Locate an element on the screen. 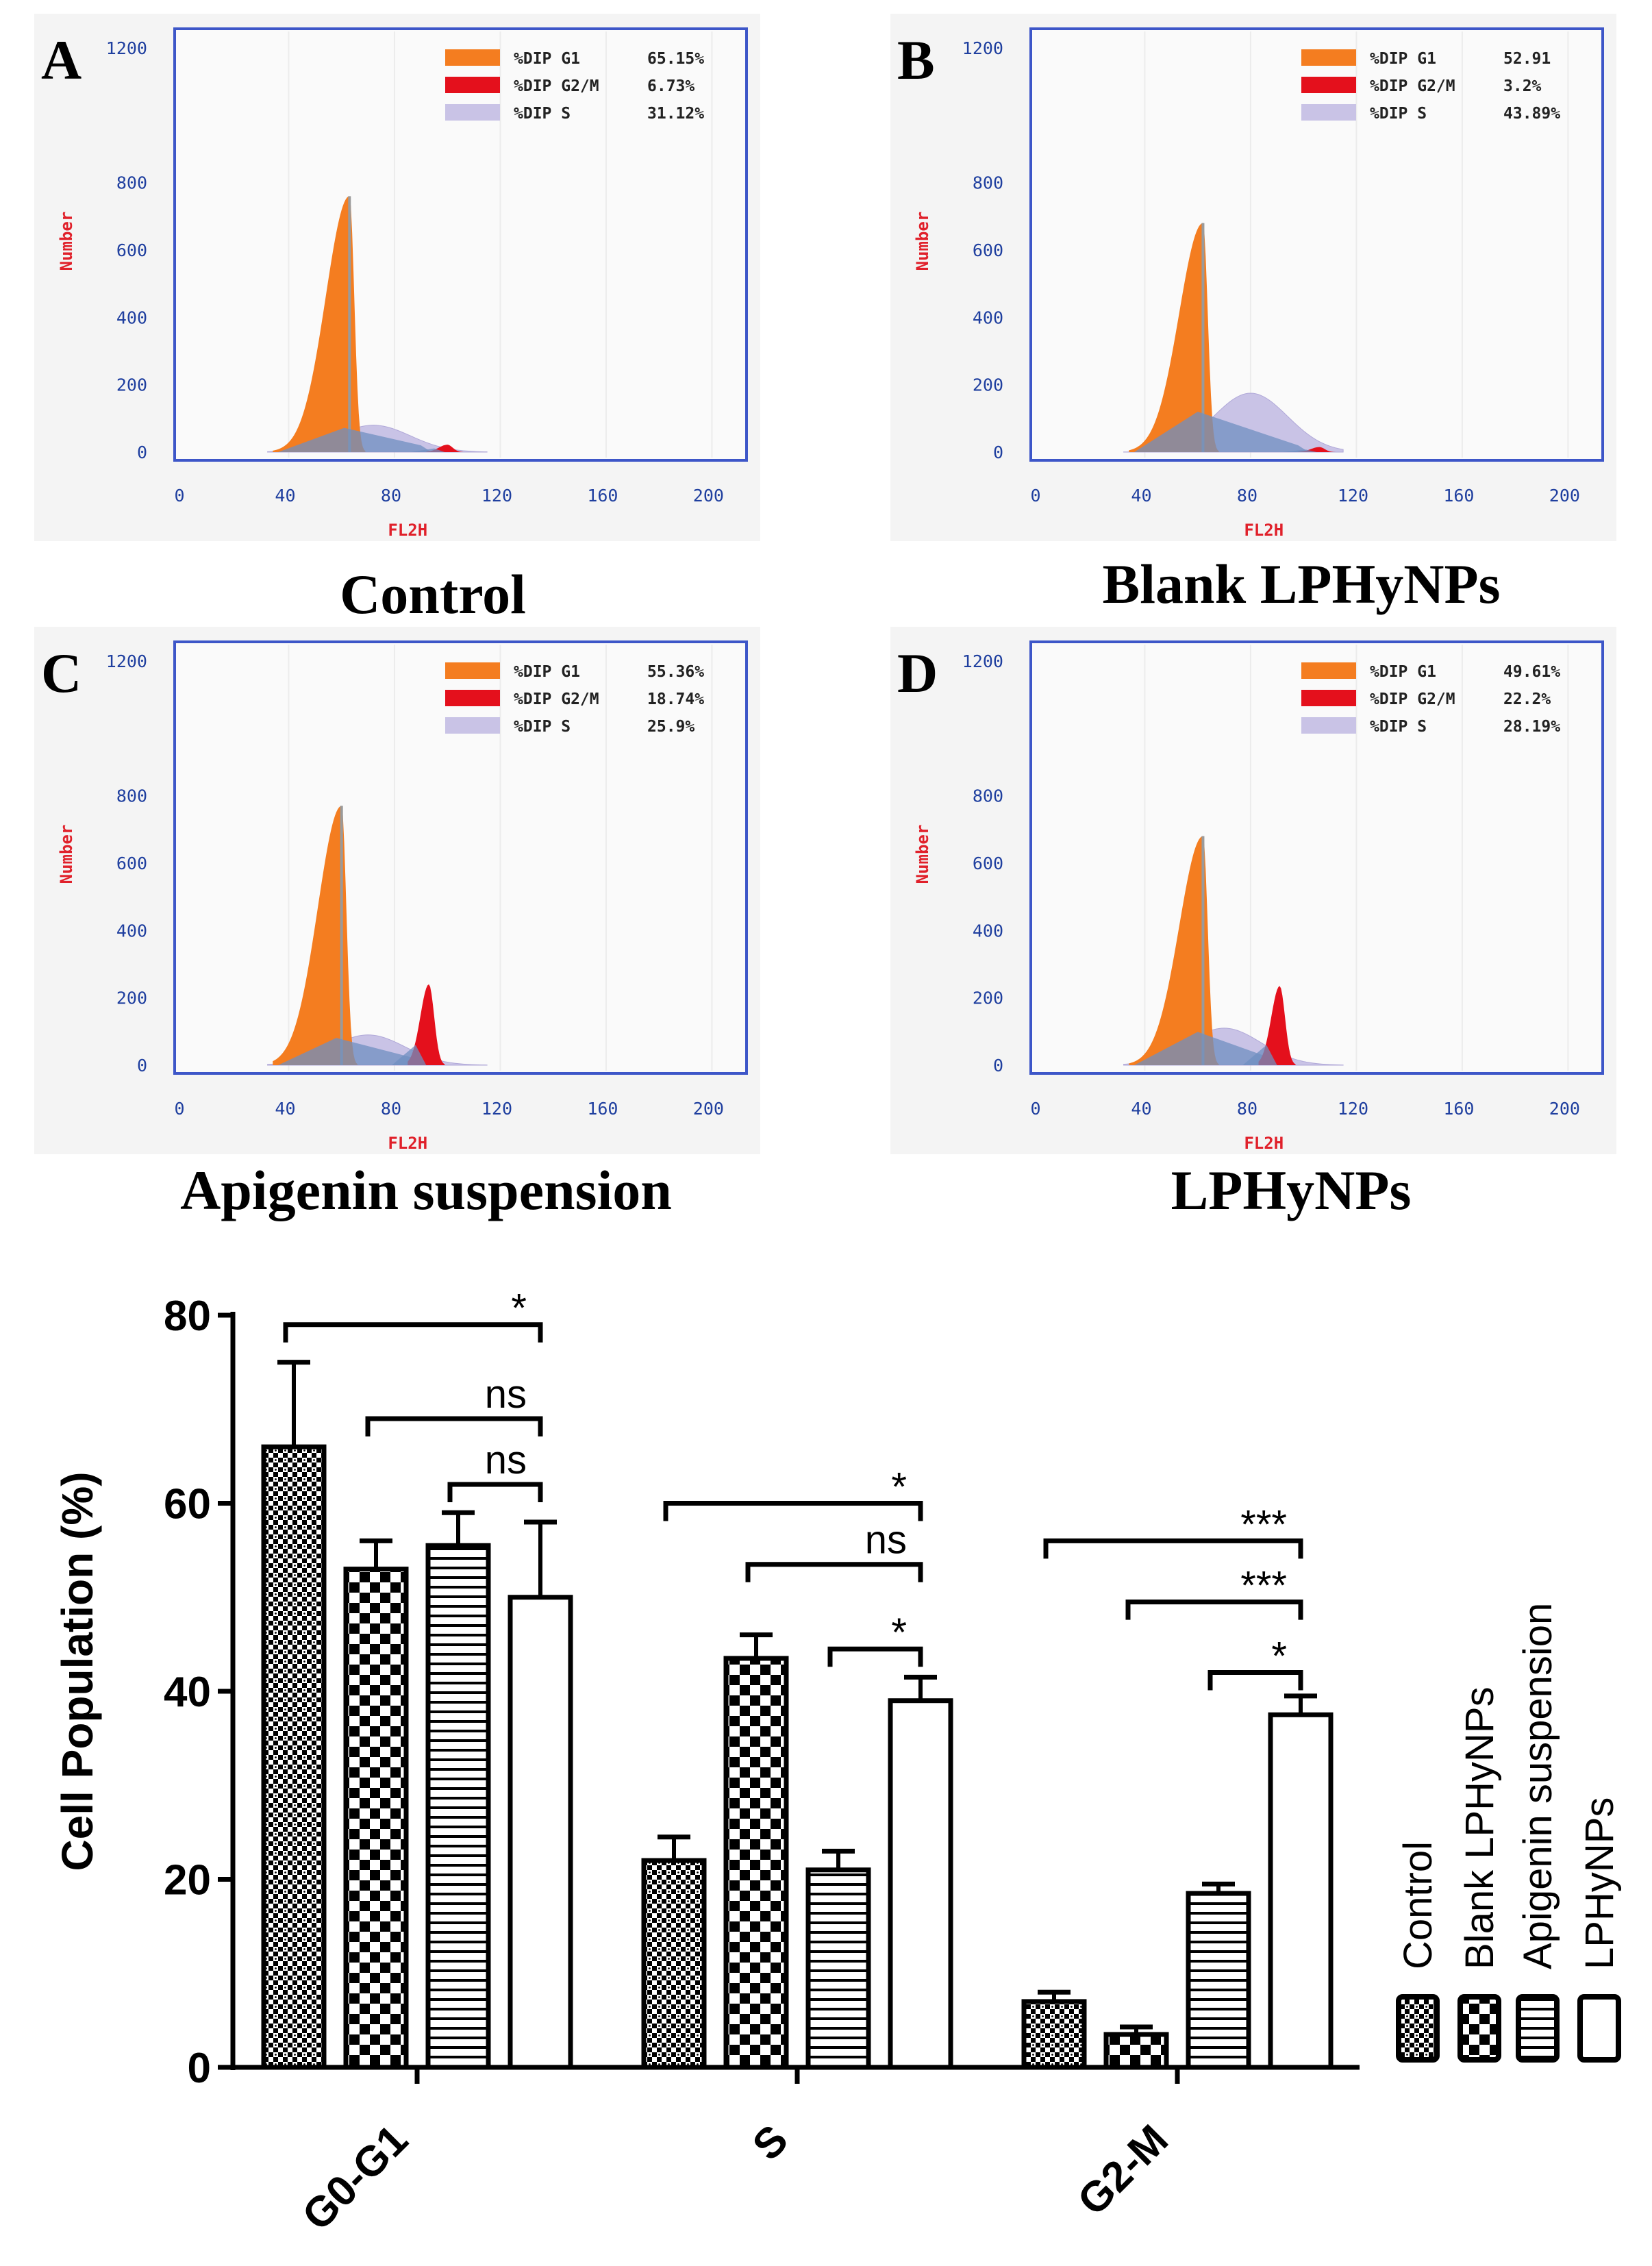 The width and height of the screenshot is (1652, 2266). panel-caption: Apigenin suspension is located at coordinates (426, 1190).